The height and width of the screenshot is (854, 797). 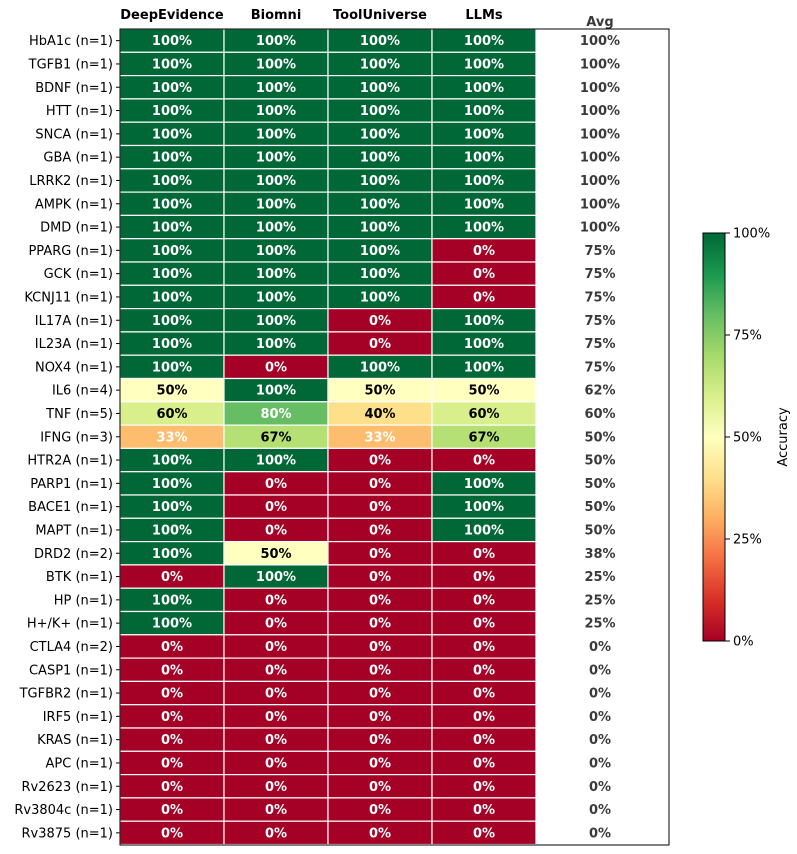 What do you see at coordinates (276, 15) in the screenshot?
I see `column-header: Biomni` at bounding box center [276, 15].